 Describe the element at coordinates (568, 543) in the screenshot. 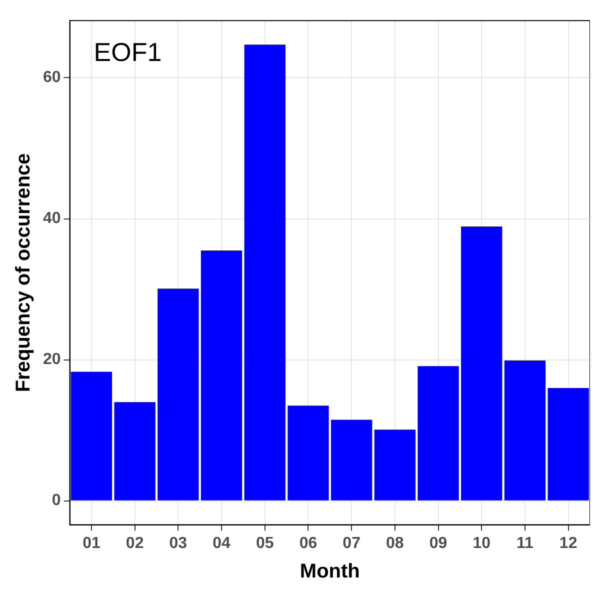

I see `x-tick-label: 12` at that location.